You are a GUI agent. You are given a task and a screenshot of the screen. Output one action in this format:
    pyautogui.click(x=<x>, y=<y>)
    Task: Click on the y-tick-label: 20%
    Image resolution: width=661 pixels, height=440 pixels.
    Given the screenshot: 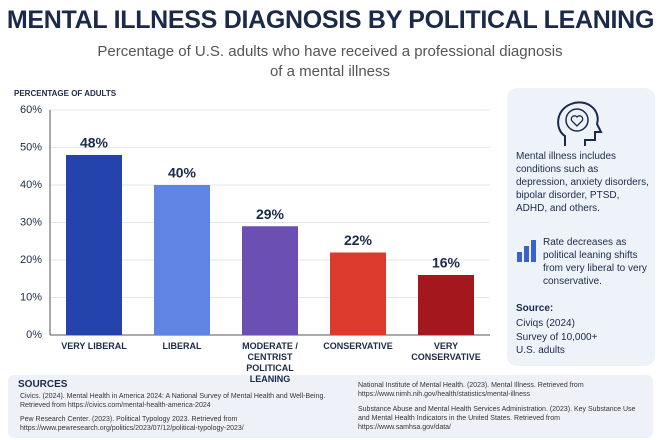 What is the action you would take?
    pyautogui.click(x=31, y=260)
    